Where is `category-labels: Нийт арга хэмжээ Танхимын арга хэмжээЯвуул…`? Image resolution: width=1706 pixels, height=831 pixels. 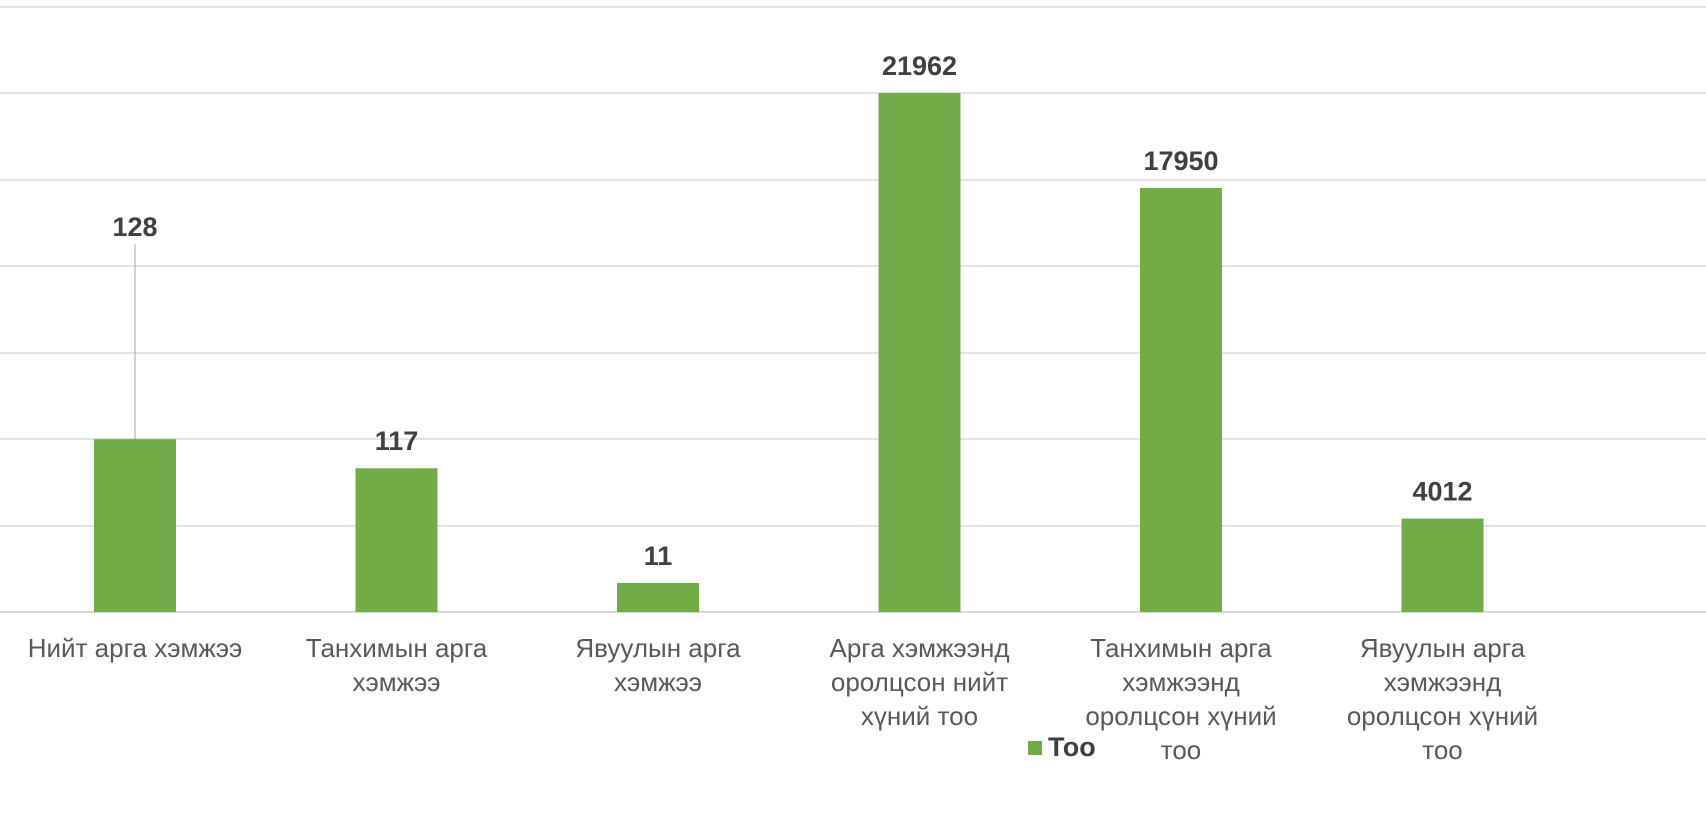 category-labels: Нийт арга хэмжээ Танхимын арга хэмжээЯвуул… is located at coordinates (783, 699).